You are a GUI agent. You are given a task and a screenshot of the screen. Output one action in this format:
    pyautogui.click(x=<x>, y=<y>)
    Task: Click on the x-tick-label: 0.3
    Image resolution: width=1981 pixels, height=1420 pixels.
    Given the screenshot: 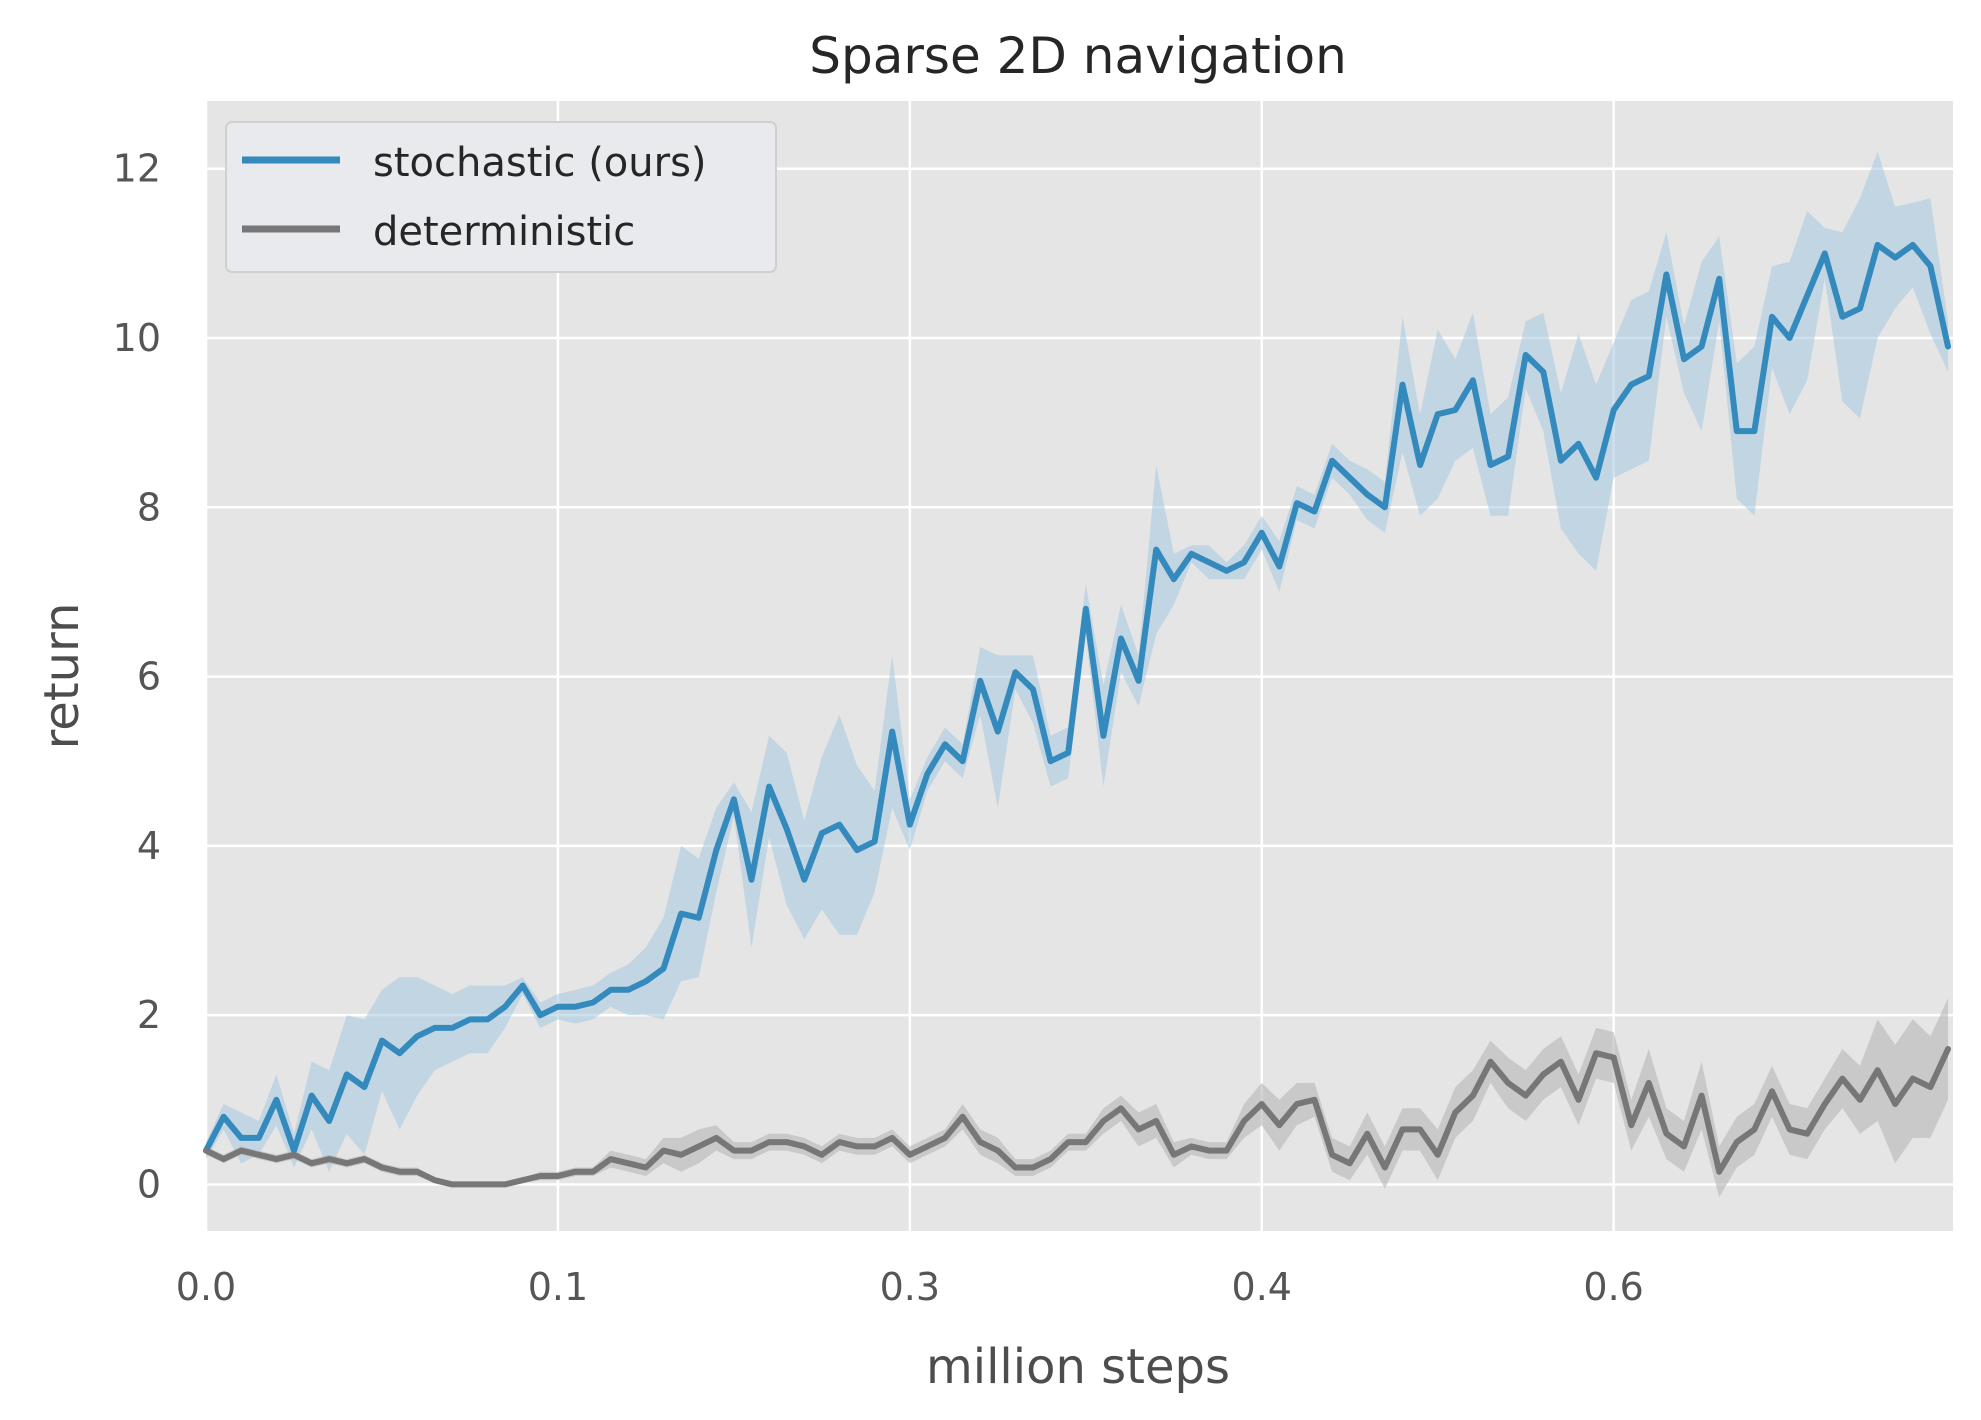 What is the action you would take?
    pyautogui.click(x=910, y=1287)
    